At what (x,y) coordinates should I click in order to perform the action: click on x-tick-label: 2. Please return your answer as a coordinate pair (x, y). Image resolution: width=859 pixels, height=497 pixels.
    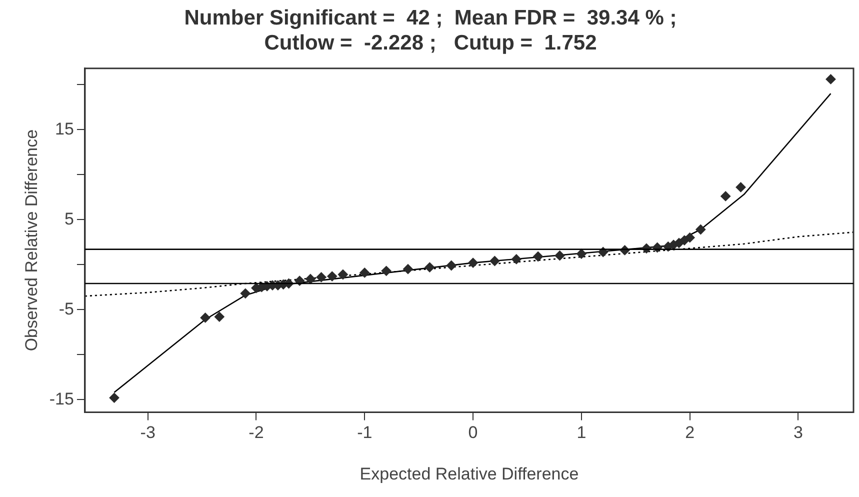
    Looking at the image, I should click on (690, 432).